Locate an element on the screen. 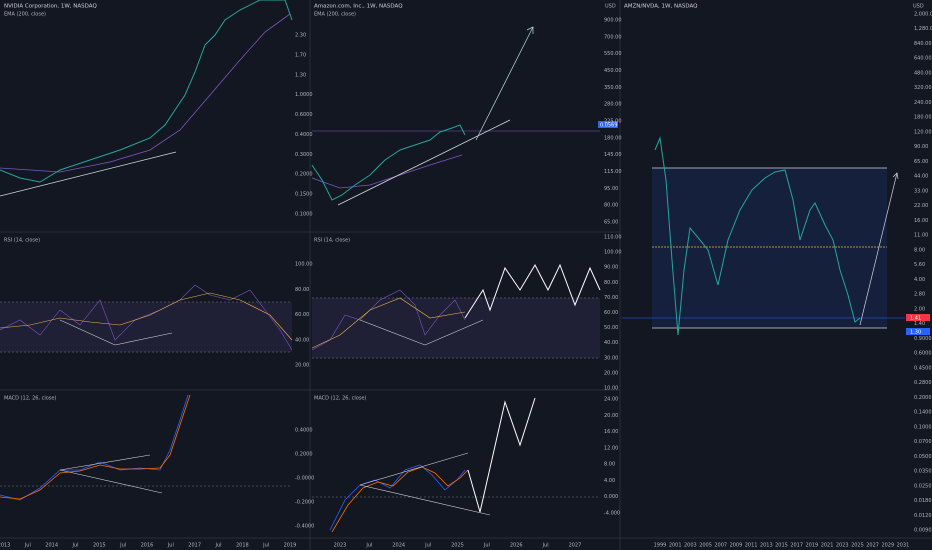 The width and height of the screenshot is (932, 550). x-tick-label: 2026 is located at coordinates (516, 546).